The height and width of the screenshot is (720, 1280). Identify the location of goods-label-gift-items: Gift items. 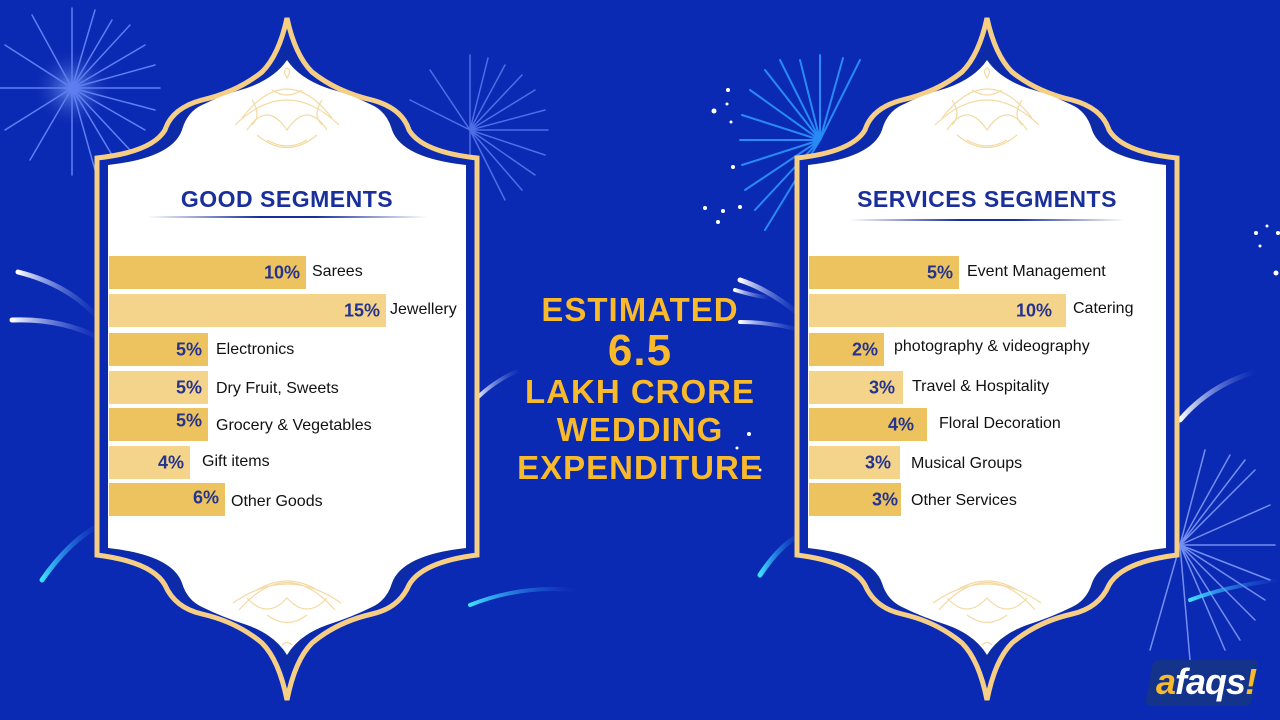
(236, 461).